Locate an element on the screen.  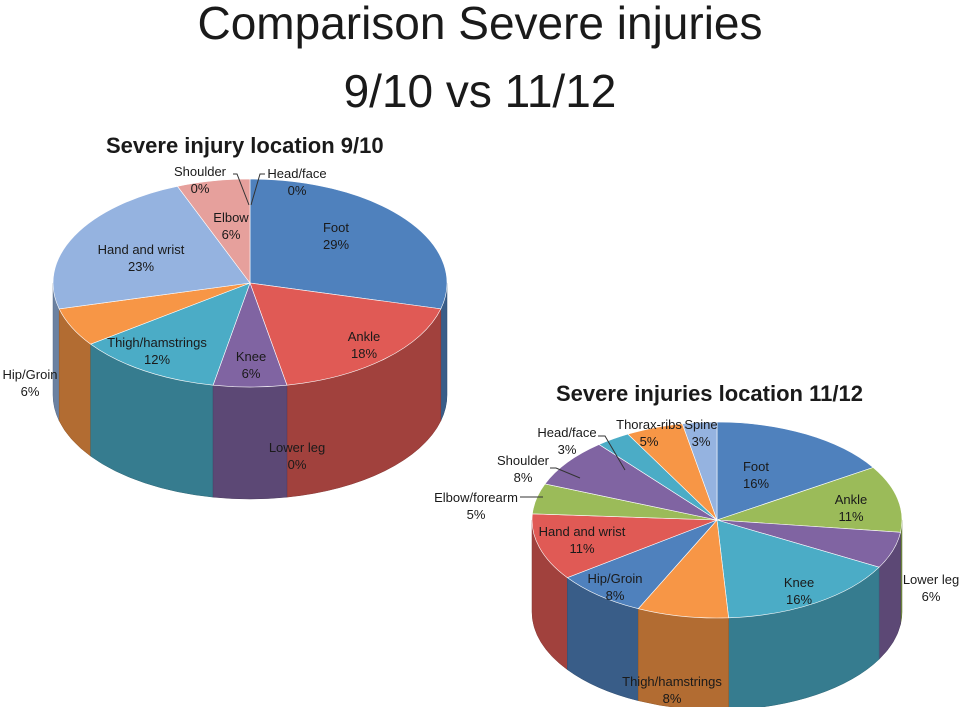
pie2-slice-foot is located at coordinates (795, 471).